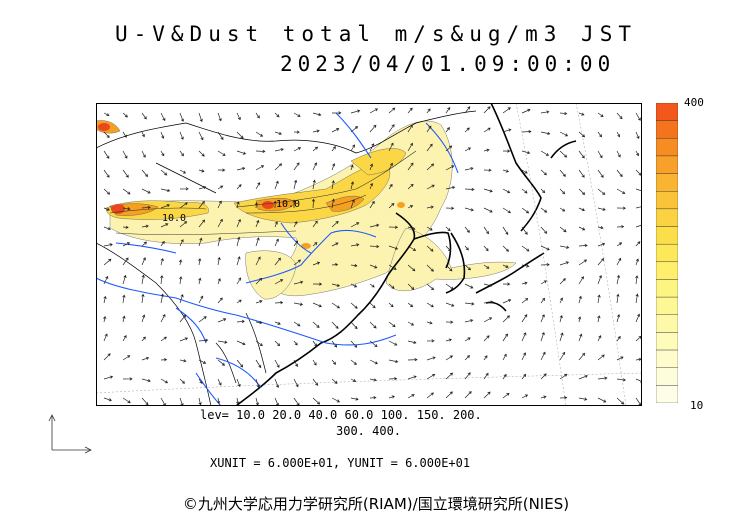 The height and width of the screenshot is (532, 752). What do you see at coordinates (448, 64) in the screenshot?
I see `map-title-timestamp: 2023/04/01.09:00:00` at bounding box center [448, 64].